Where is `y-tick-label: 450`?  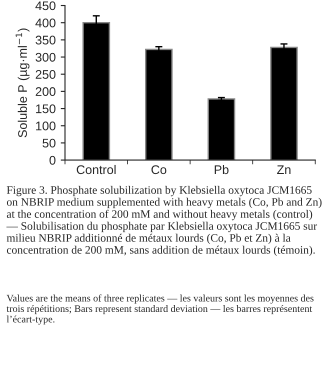 y-tick-label: 450 is located at coordinates (45, 5).